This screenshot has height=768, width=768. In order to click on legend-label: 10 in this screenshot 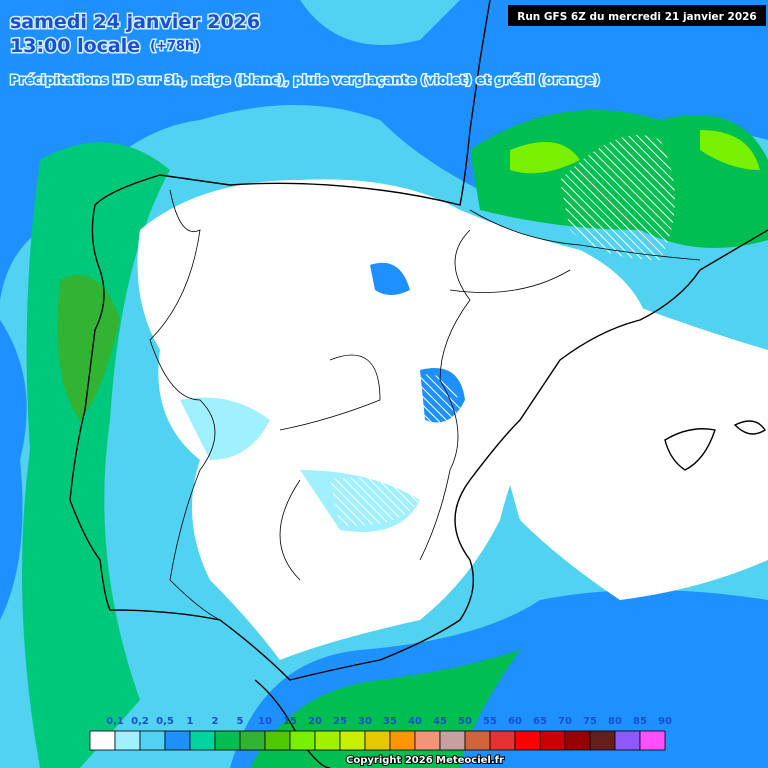, I will do `click(265, 721)`.